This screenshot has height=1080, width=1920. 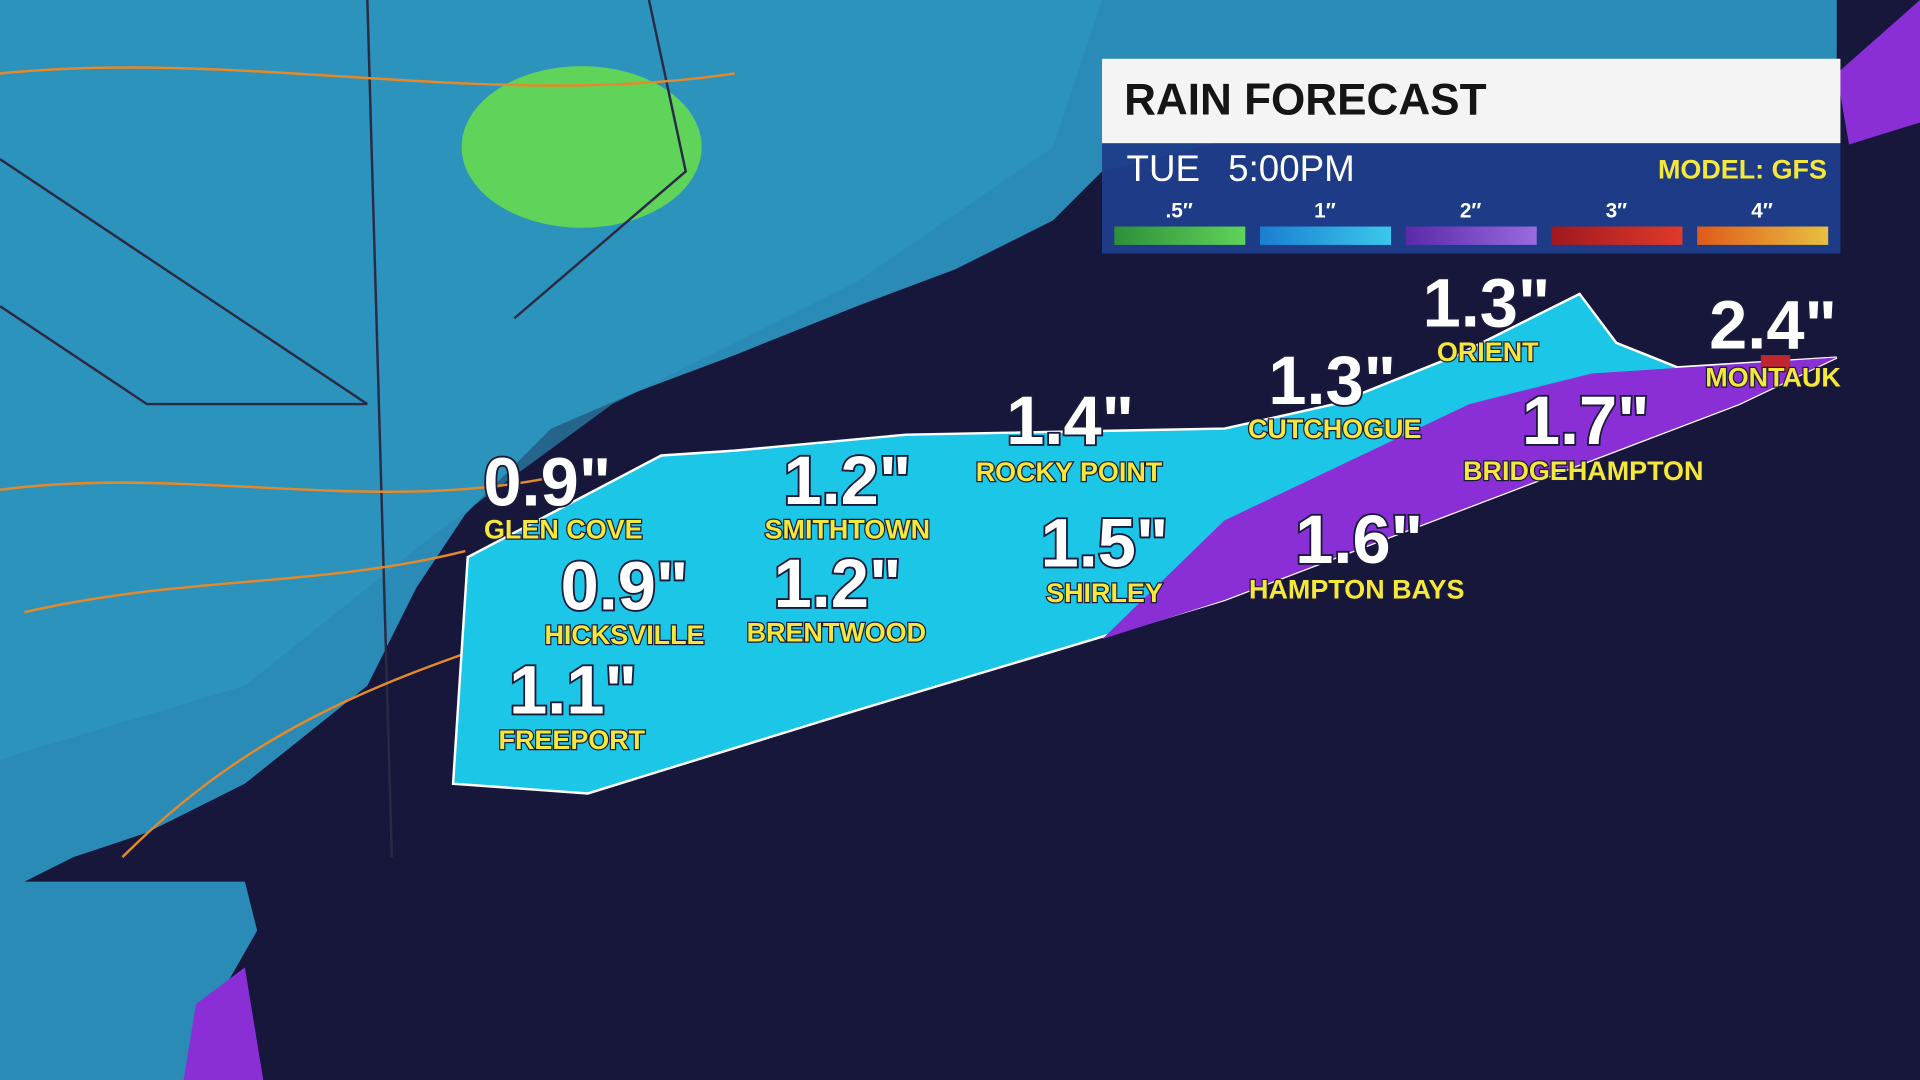 What do you see at coordinates (1586, 420) in the screenshot?
I see `rain-amount: 1.7"` at bounding box center [1586, 420].